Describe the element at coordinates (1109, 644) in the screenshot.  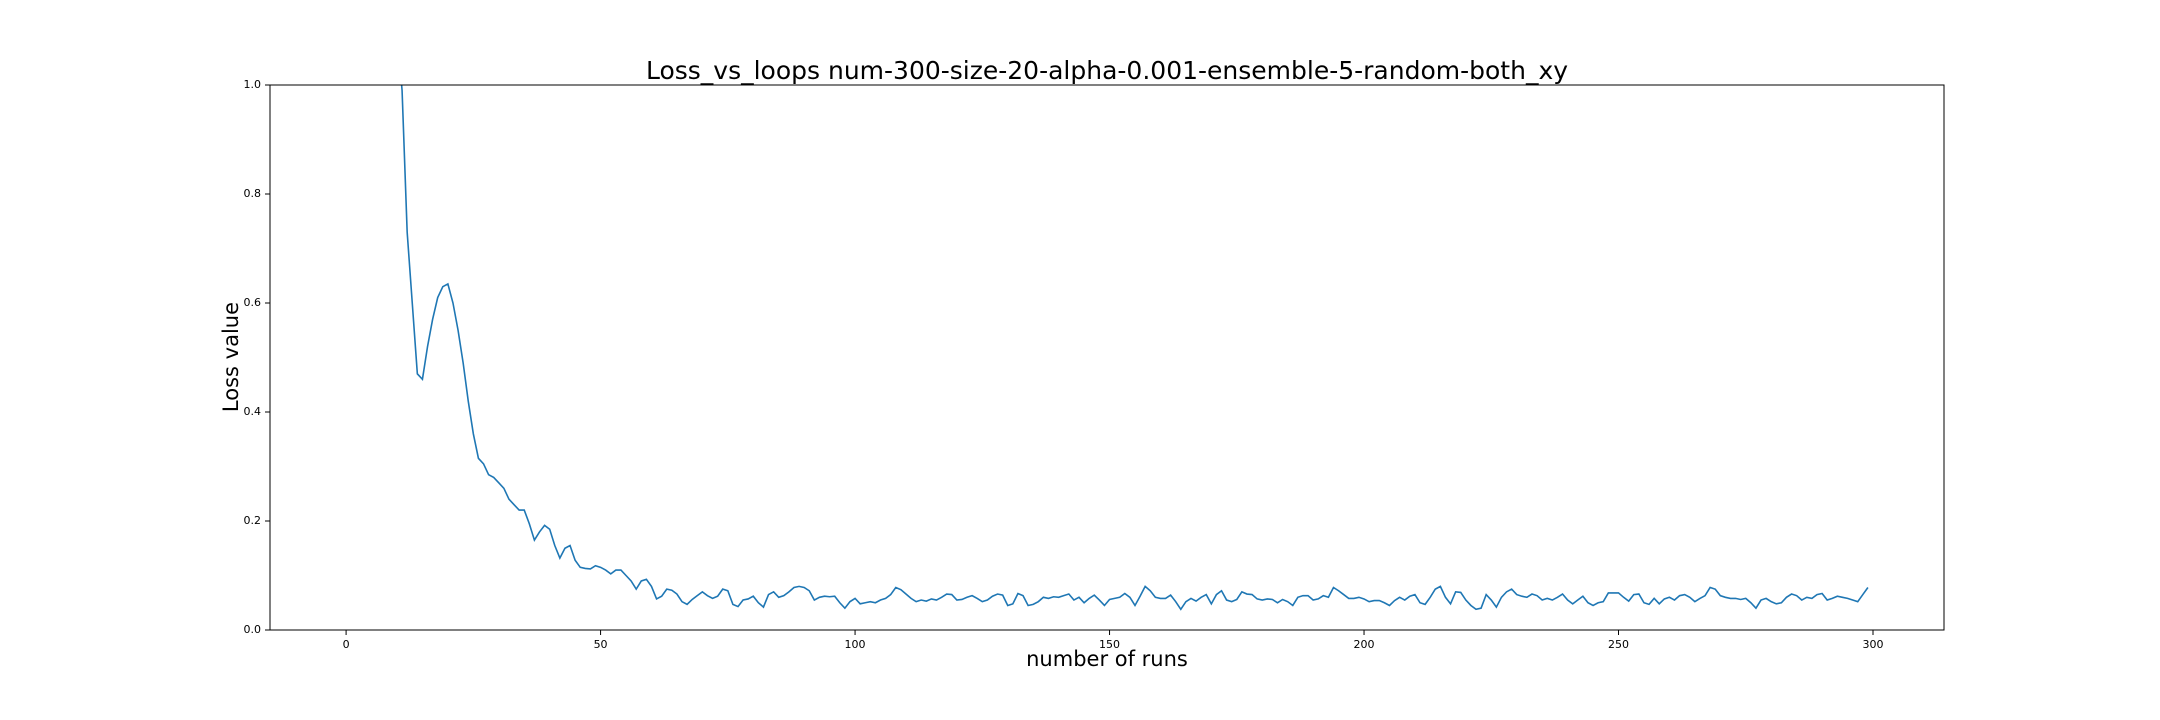
I see `x-tick-label: 150` at that location.